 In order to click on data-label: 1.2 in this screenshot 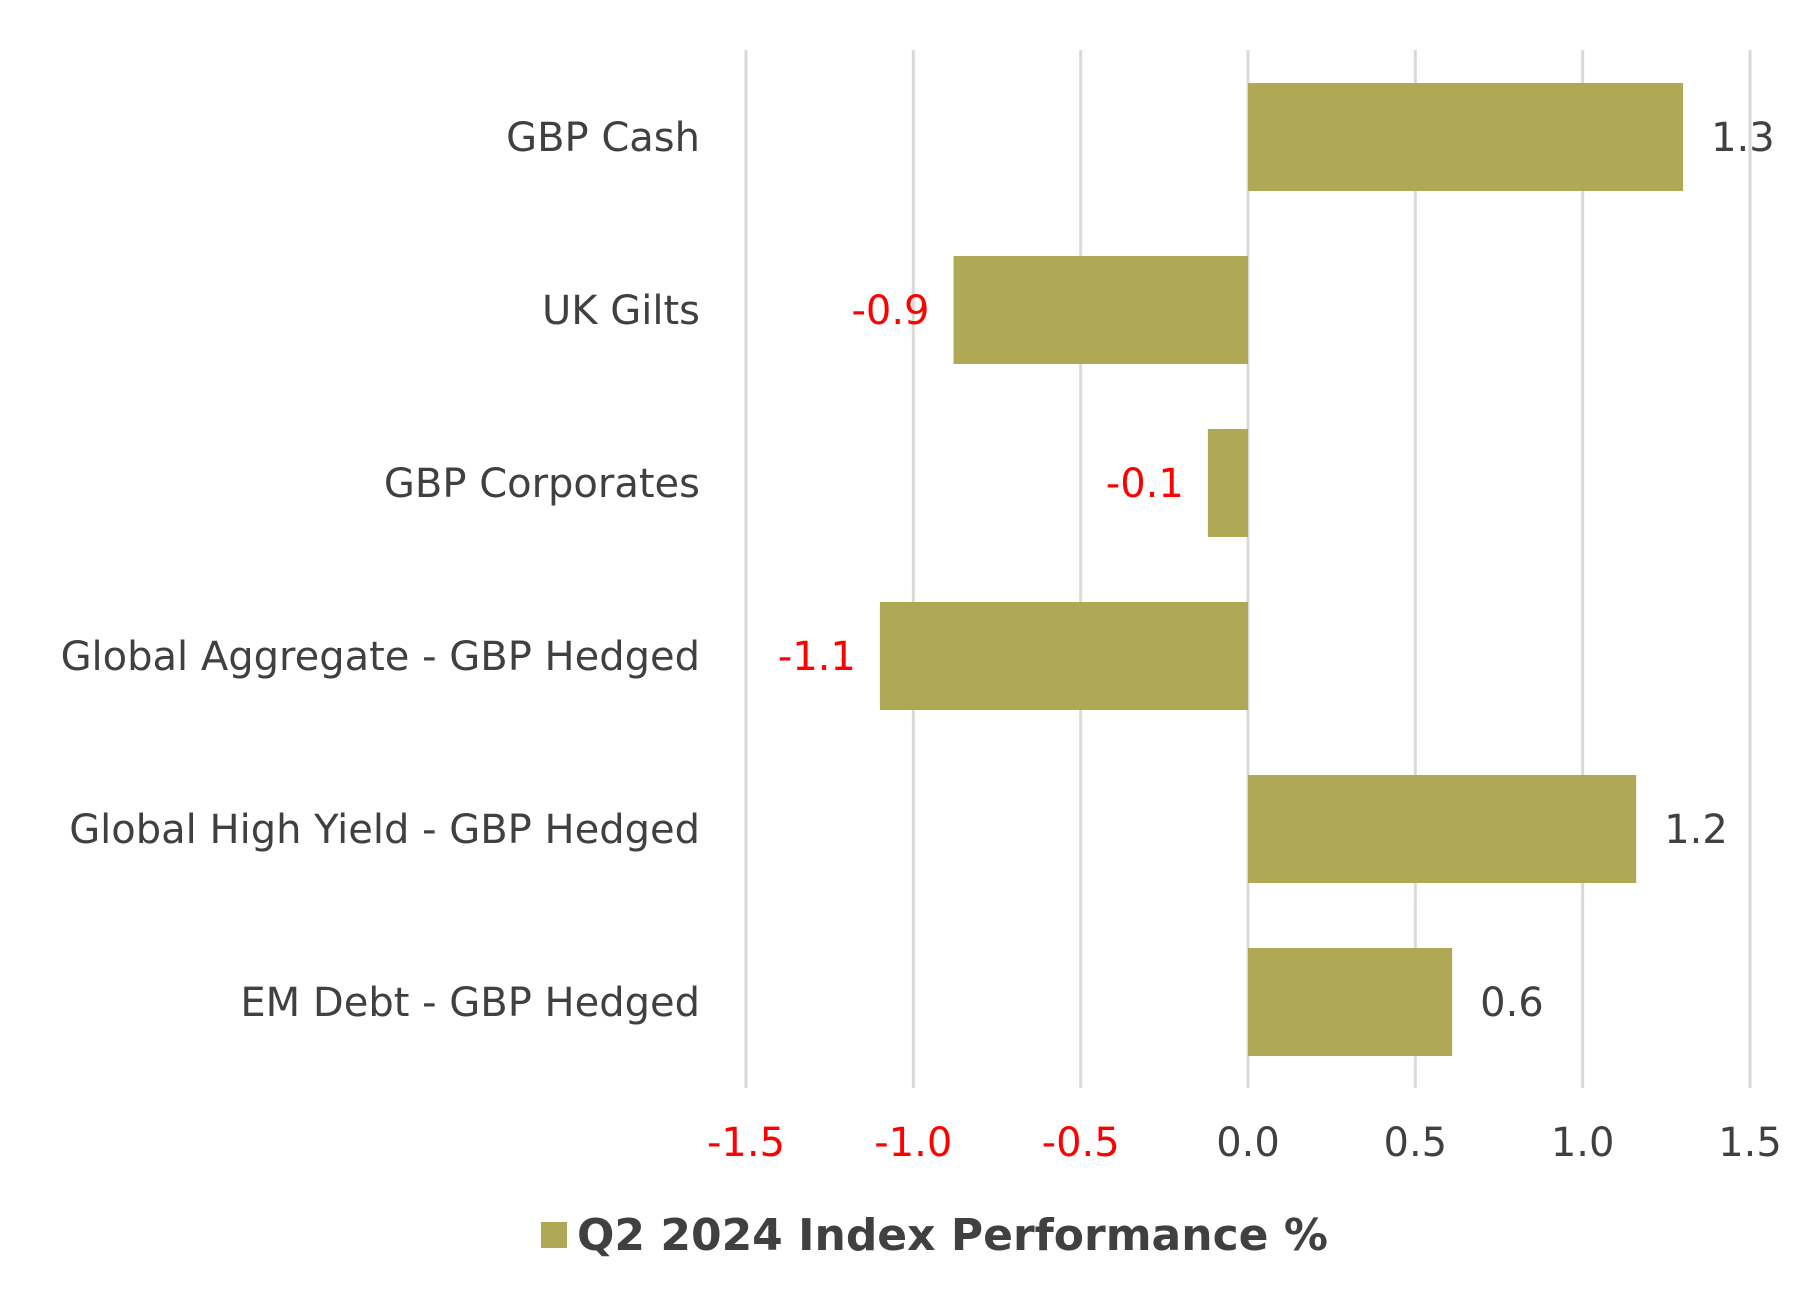, I will do `click(1696, 830)`.